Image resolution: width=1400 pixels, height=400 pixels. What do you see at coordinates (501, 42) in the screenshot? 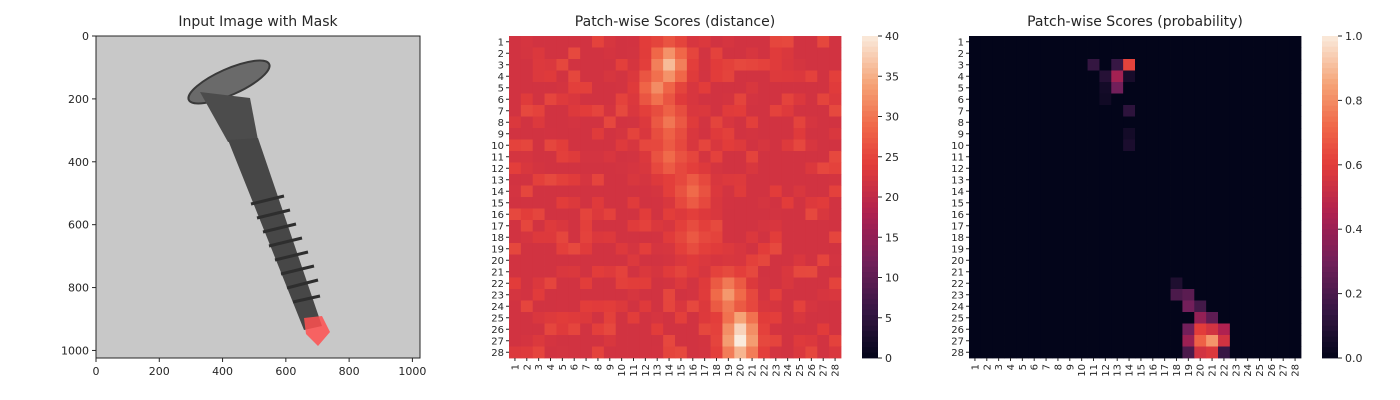
I see `row-tick-label: 1` at bounding box center [501, 42].